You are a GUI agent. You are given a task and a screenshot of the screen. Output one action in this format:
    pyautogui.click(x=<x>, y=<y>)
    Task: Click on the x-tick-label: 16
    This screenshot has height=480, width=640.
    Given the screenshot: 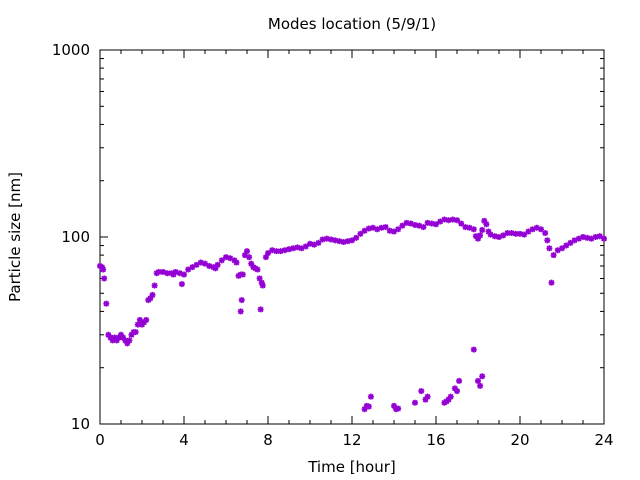 What is the action you would take?
    pyautogui.click(x=435, y=440)
    